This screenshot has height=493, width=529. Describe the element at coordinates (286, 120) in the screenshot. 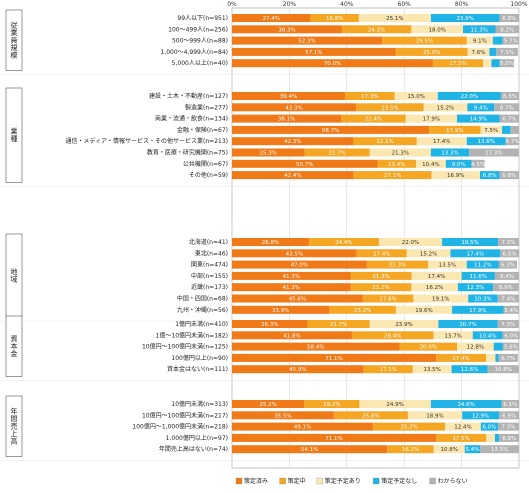

I see `data-label: 38.1%` at that location.